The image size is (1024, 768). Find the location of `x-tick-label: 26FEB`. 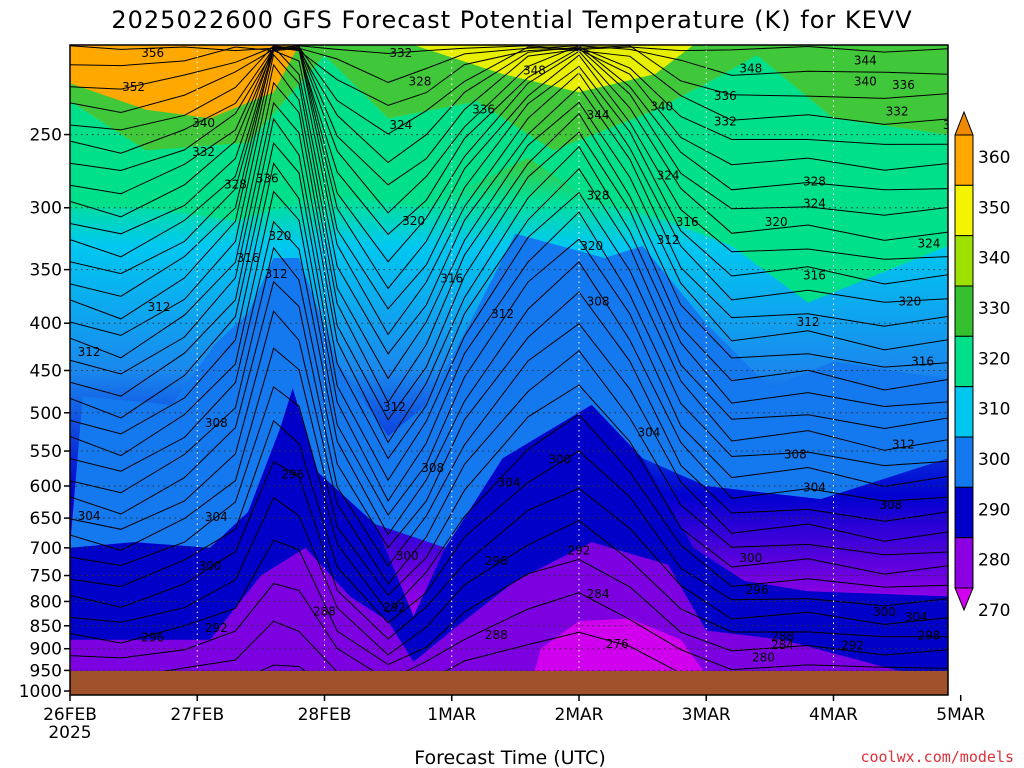

x-tick-label: 26FEB is located at coordinates (70, 715).